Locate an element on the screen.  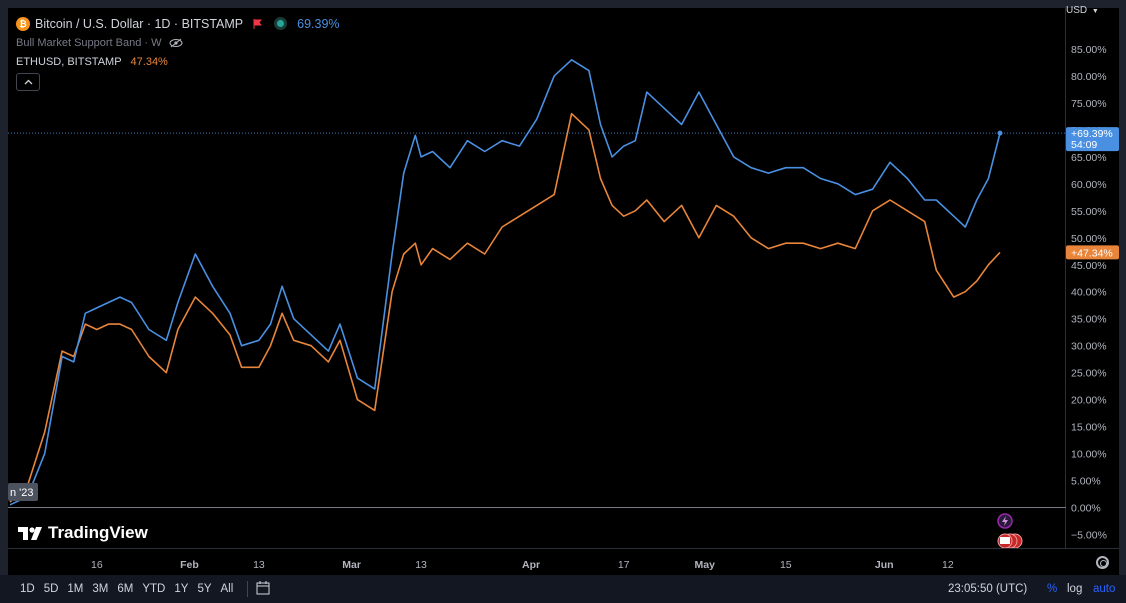
y-tick-label: −5.00% is located at coordinates (1089, 536).